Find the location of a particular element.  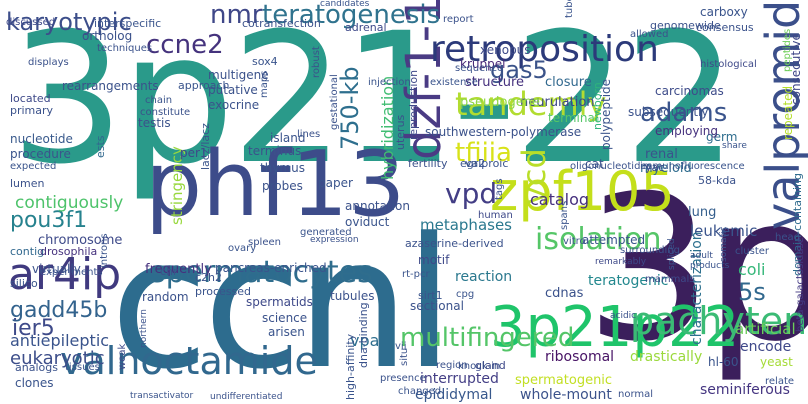

cloud-word: presence is located at coordinates (403, 378).